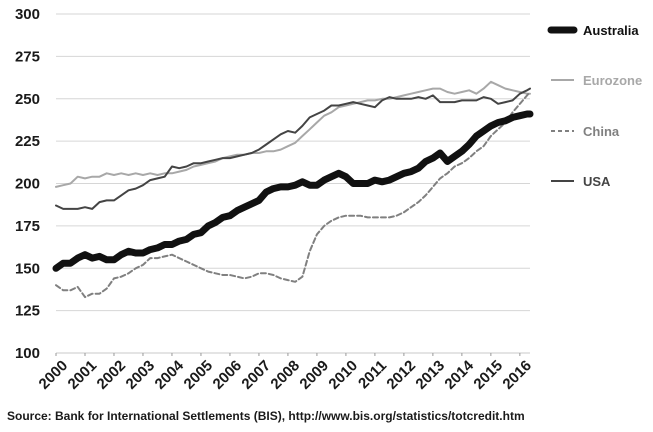 The width and height of the screenshot is (653, 432). Describe the element at coordinates (83, 375) in the screenshot. I see `x-tick-label: 2001` at that location.